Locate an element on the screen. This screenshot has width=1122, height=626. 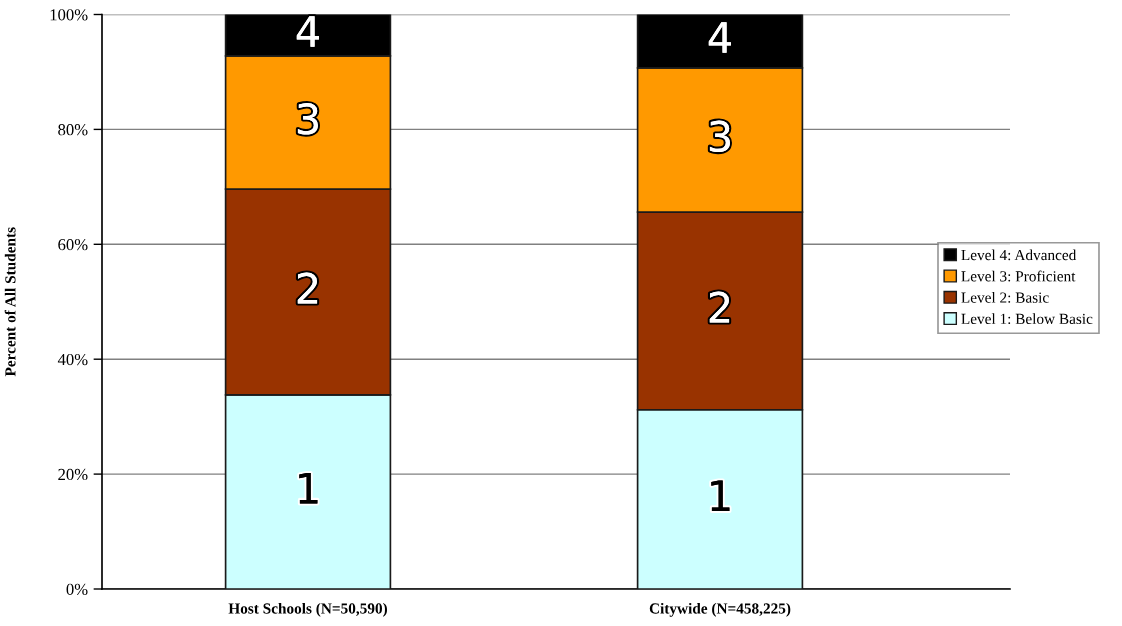
legend-label: Level 3: Proficient is located at coordinates (1018, 276).